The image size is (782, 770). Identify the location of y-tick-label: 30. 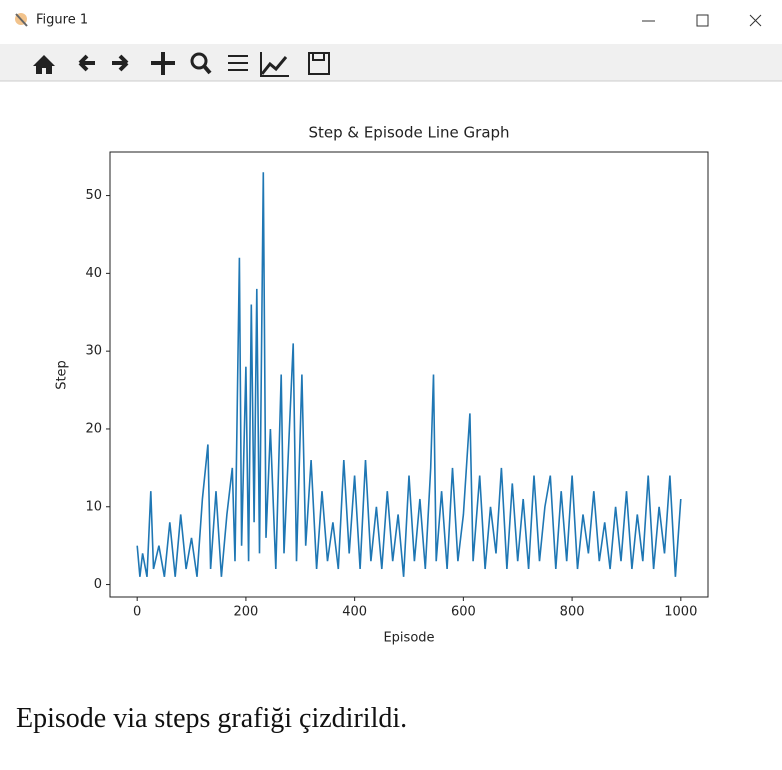
(93, 351).